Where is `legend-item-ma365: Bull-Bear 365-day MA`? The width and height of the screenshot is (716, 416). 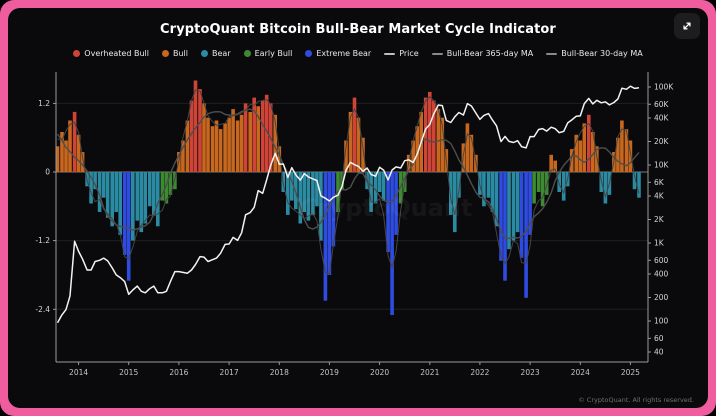 legend-item-ma365: Bull-Bear 365-day MA is located at coordinates (482, 53).